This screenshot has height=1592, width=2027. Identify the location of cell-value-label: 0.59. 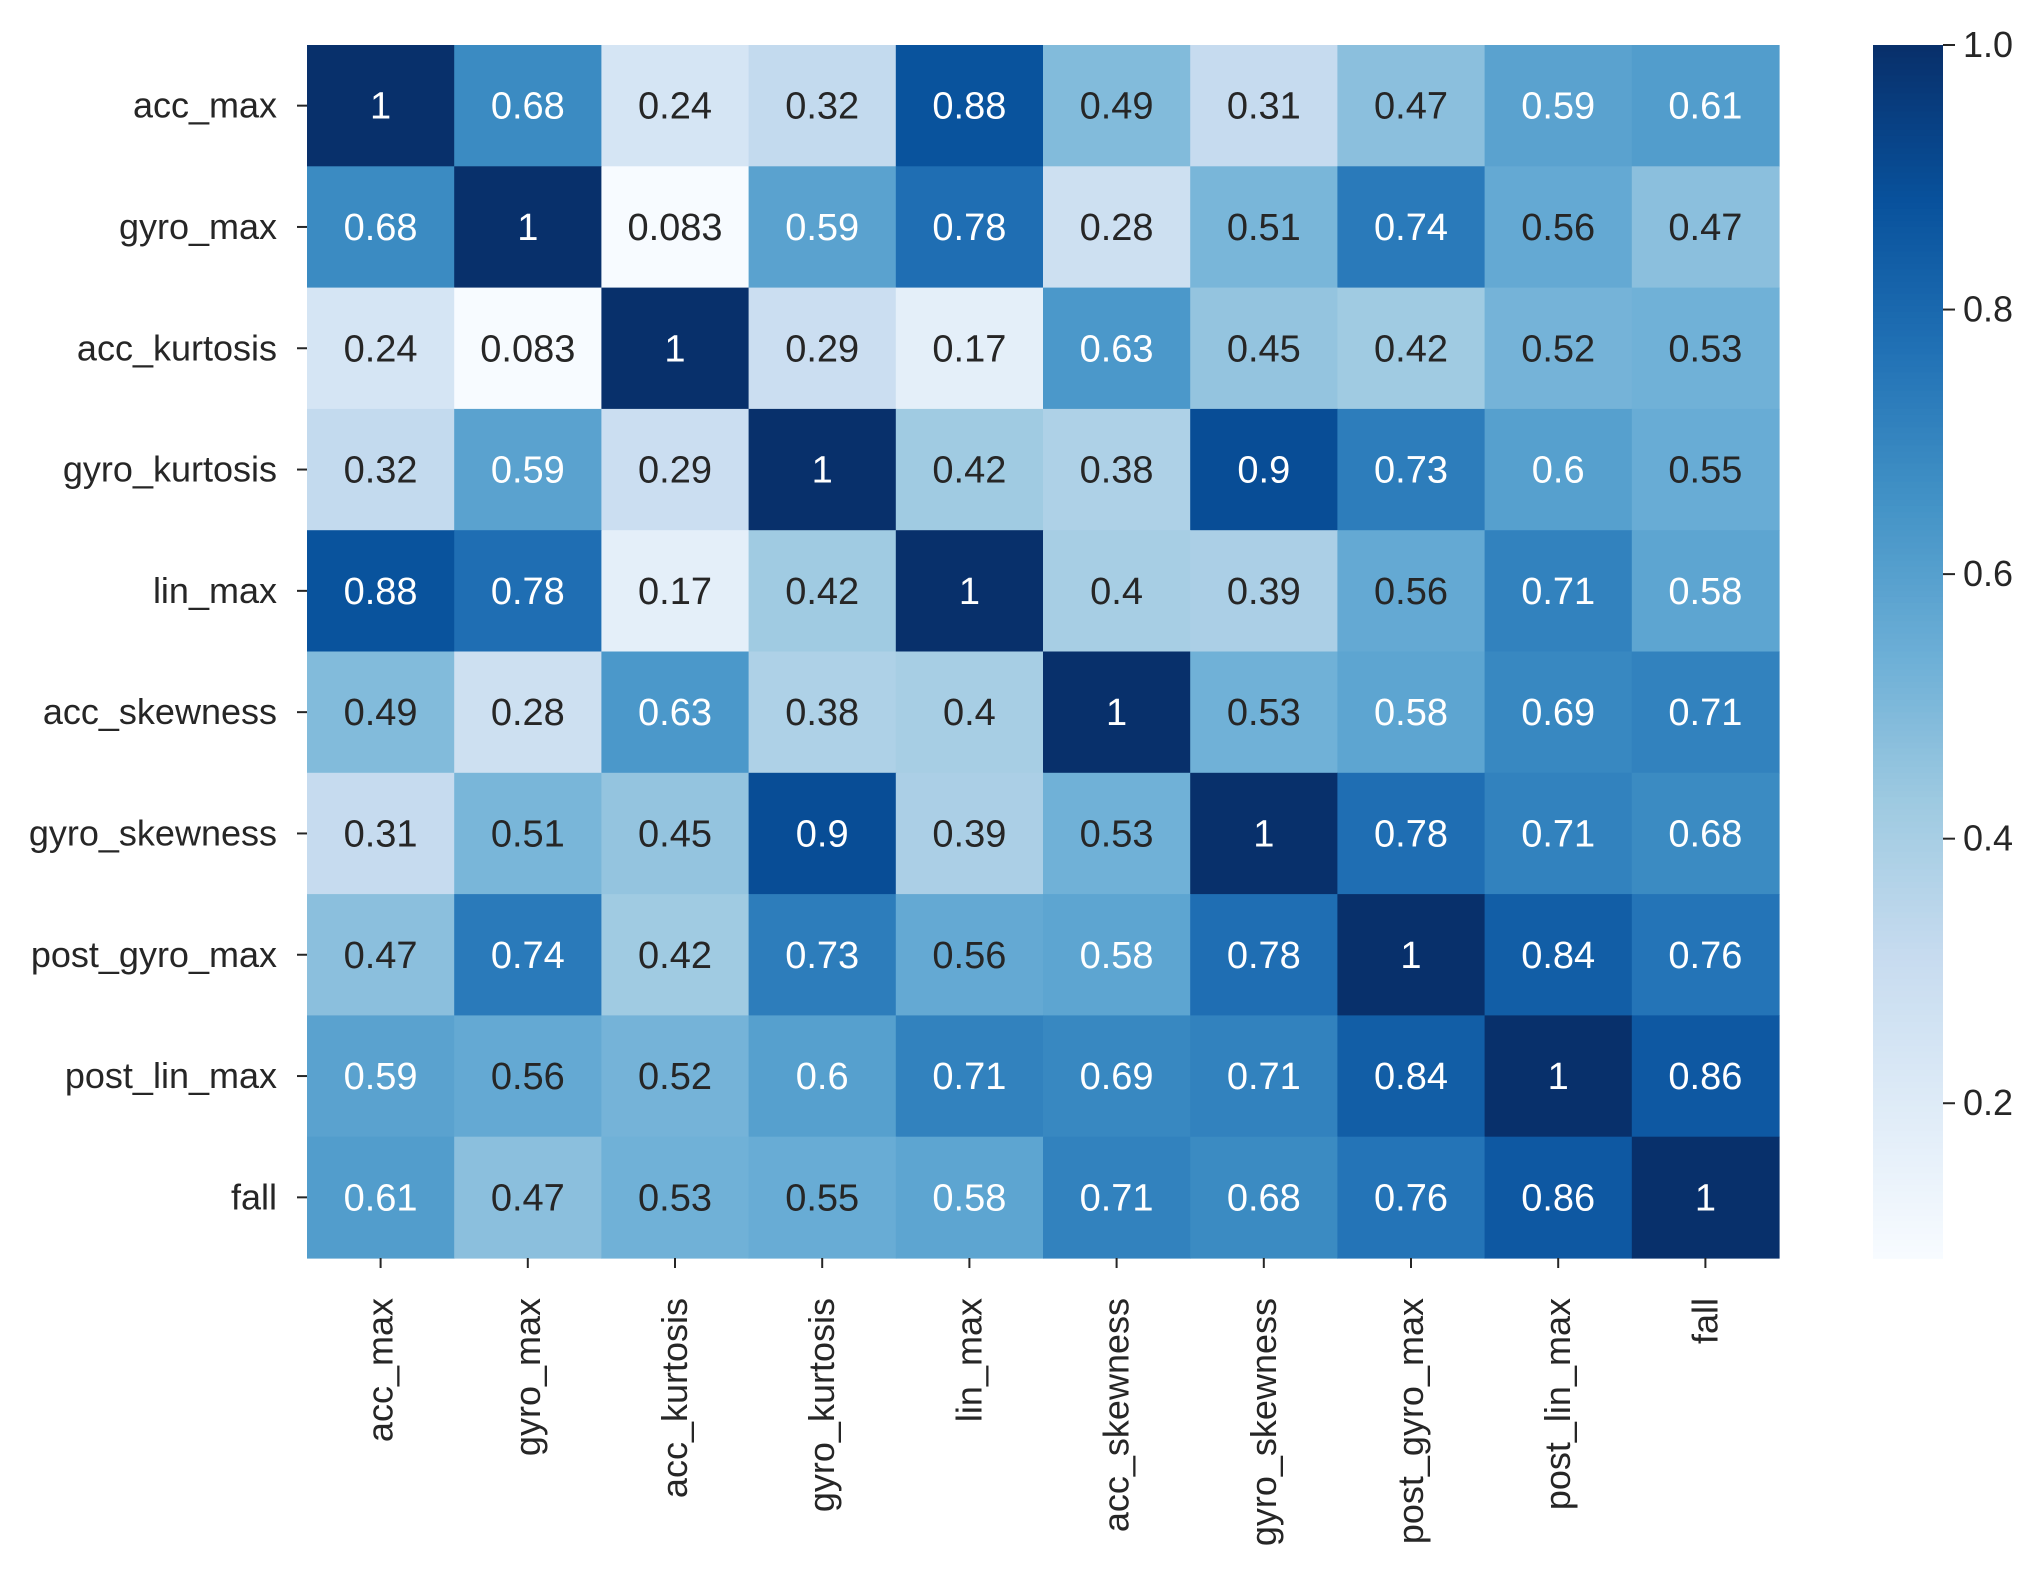
(528, 471).